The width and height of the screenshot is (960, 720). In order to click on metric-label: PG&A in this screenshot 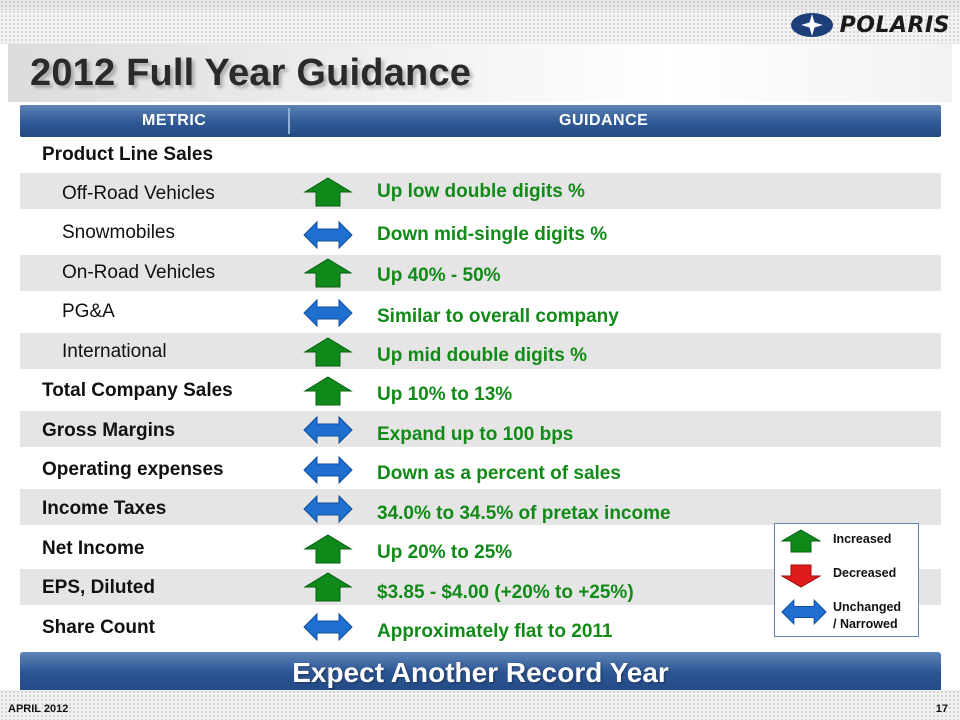, I will do `click(88, 311)`.